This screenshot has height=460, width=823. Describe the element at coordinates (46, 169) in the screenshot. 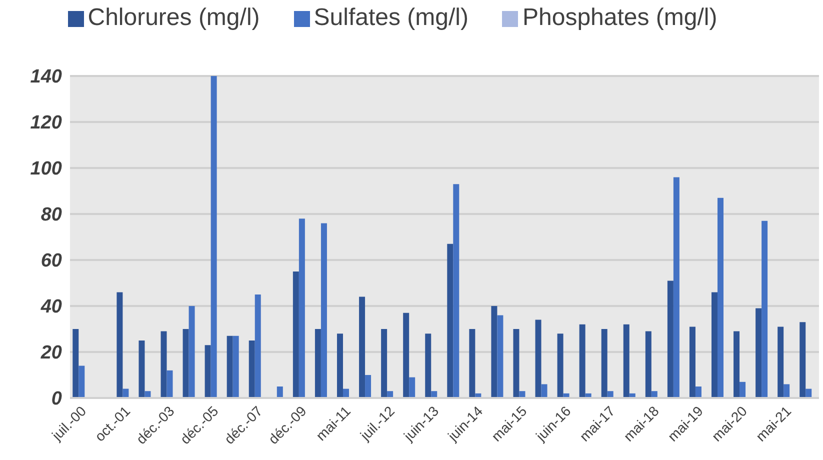

I see `y-tick-label: 100` at that location.